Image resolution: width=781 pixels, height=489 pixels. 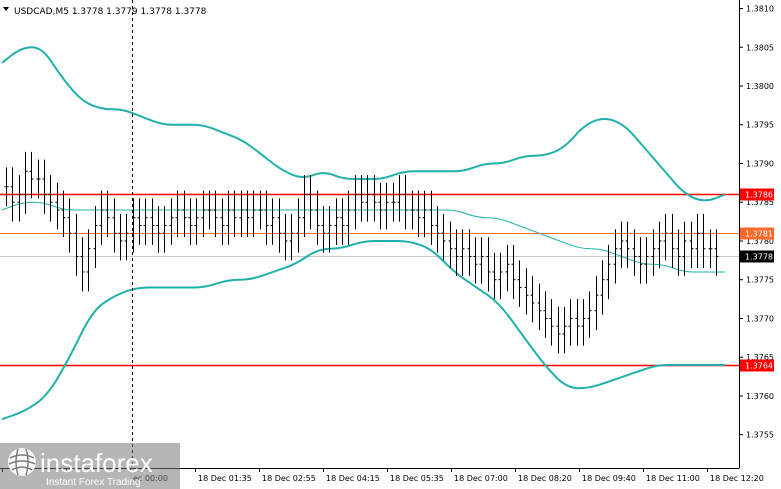 I want to click on triangle-down-icon, so click(x=6, y=9).